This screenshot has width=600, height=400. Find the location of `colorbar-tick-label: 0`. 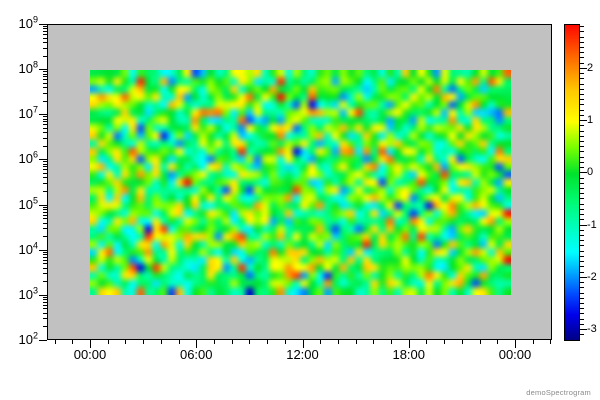

colorbar-tick-label: 0 is located at coordinates (590, 172).